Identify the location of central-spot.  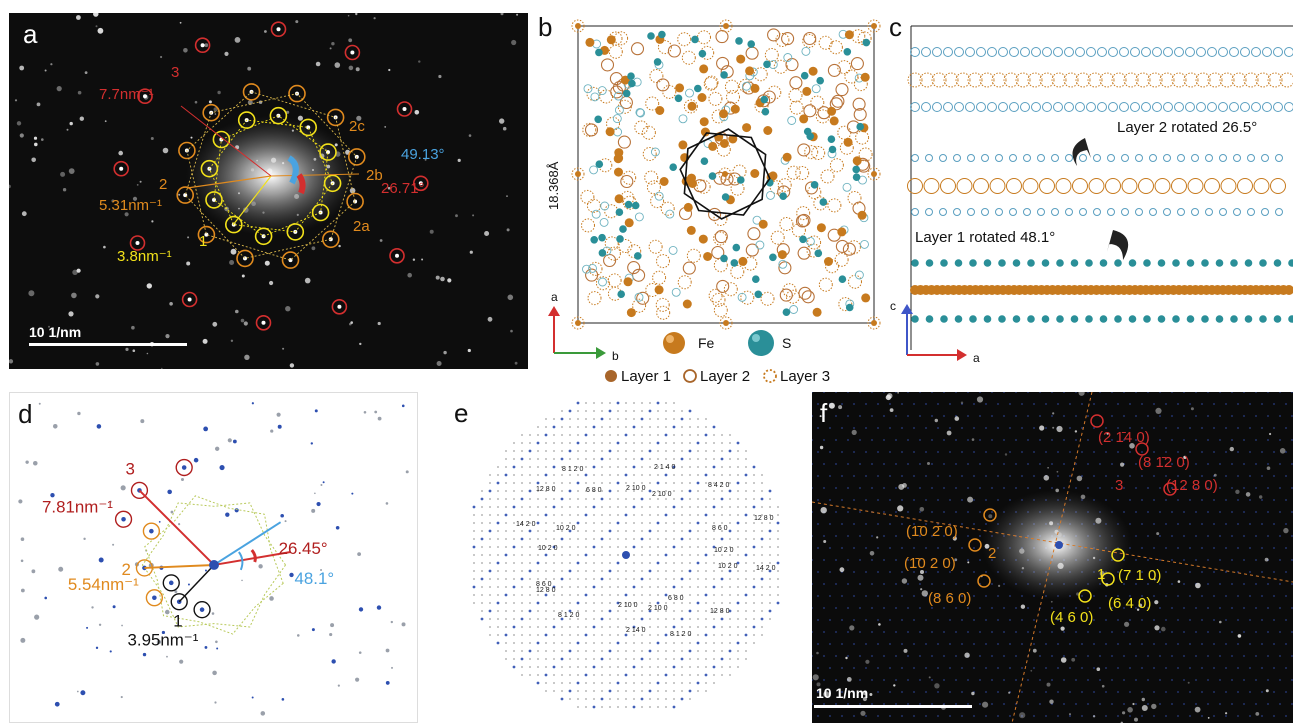
(626, 555).